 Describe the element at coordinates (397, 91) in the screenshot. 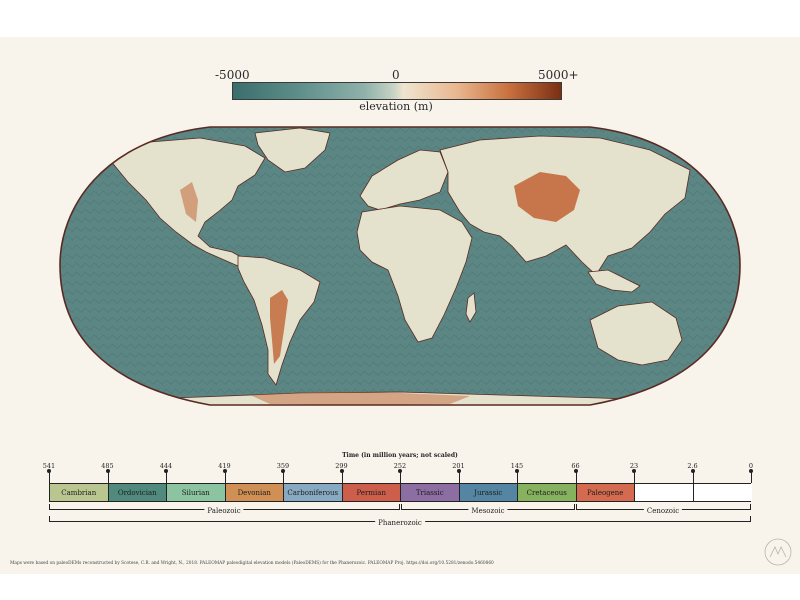

I see `elevation-color-bar` at that location.